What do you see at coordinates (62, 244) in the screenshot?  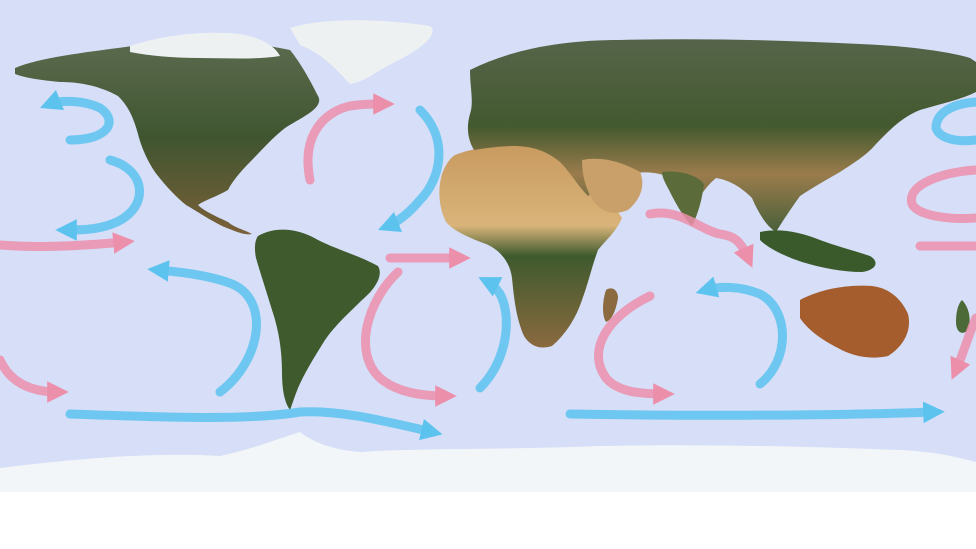 I see `warm-current-north-equatorial-pacific` at bounding box center [62, 244].